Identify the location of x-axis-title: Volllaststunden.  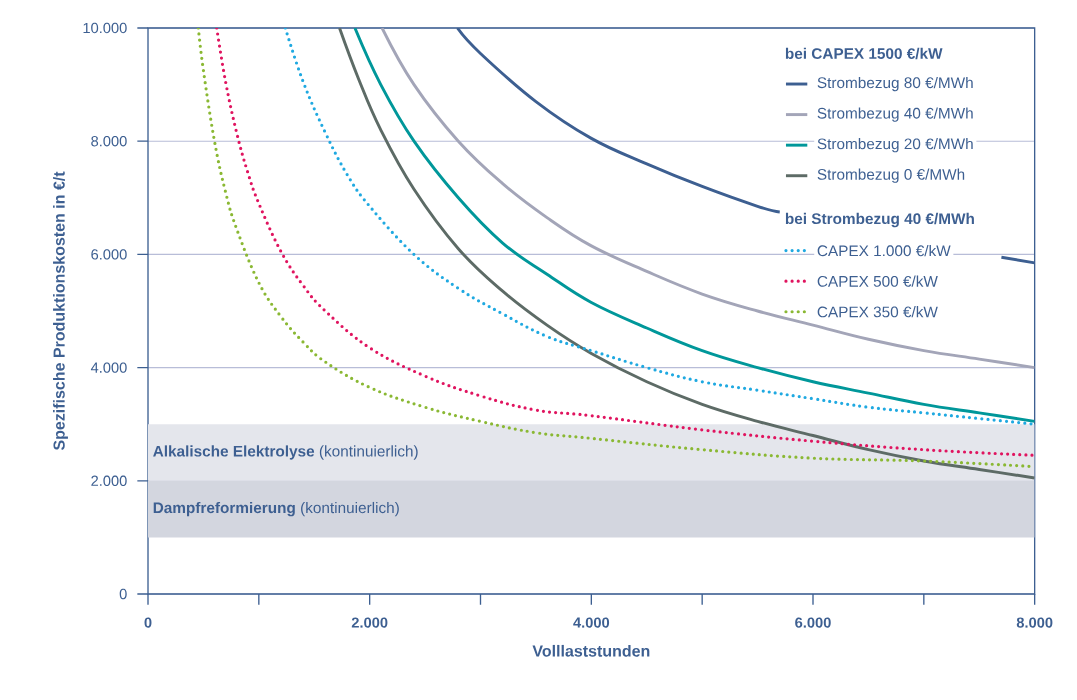
(591, 650).